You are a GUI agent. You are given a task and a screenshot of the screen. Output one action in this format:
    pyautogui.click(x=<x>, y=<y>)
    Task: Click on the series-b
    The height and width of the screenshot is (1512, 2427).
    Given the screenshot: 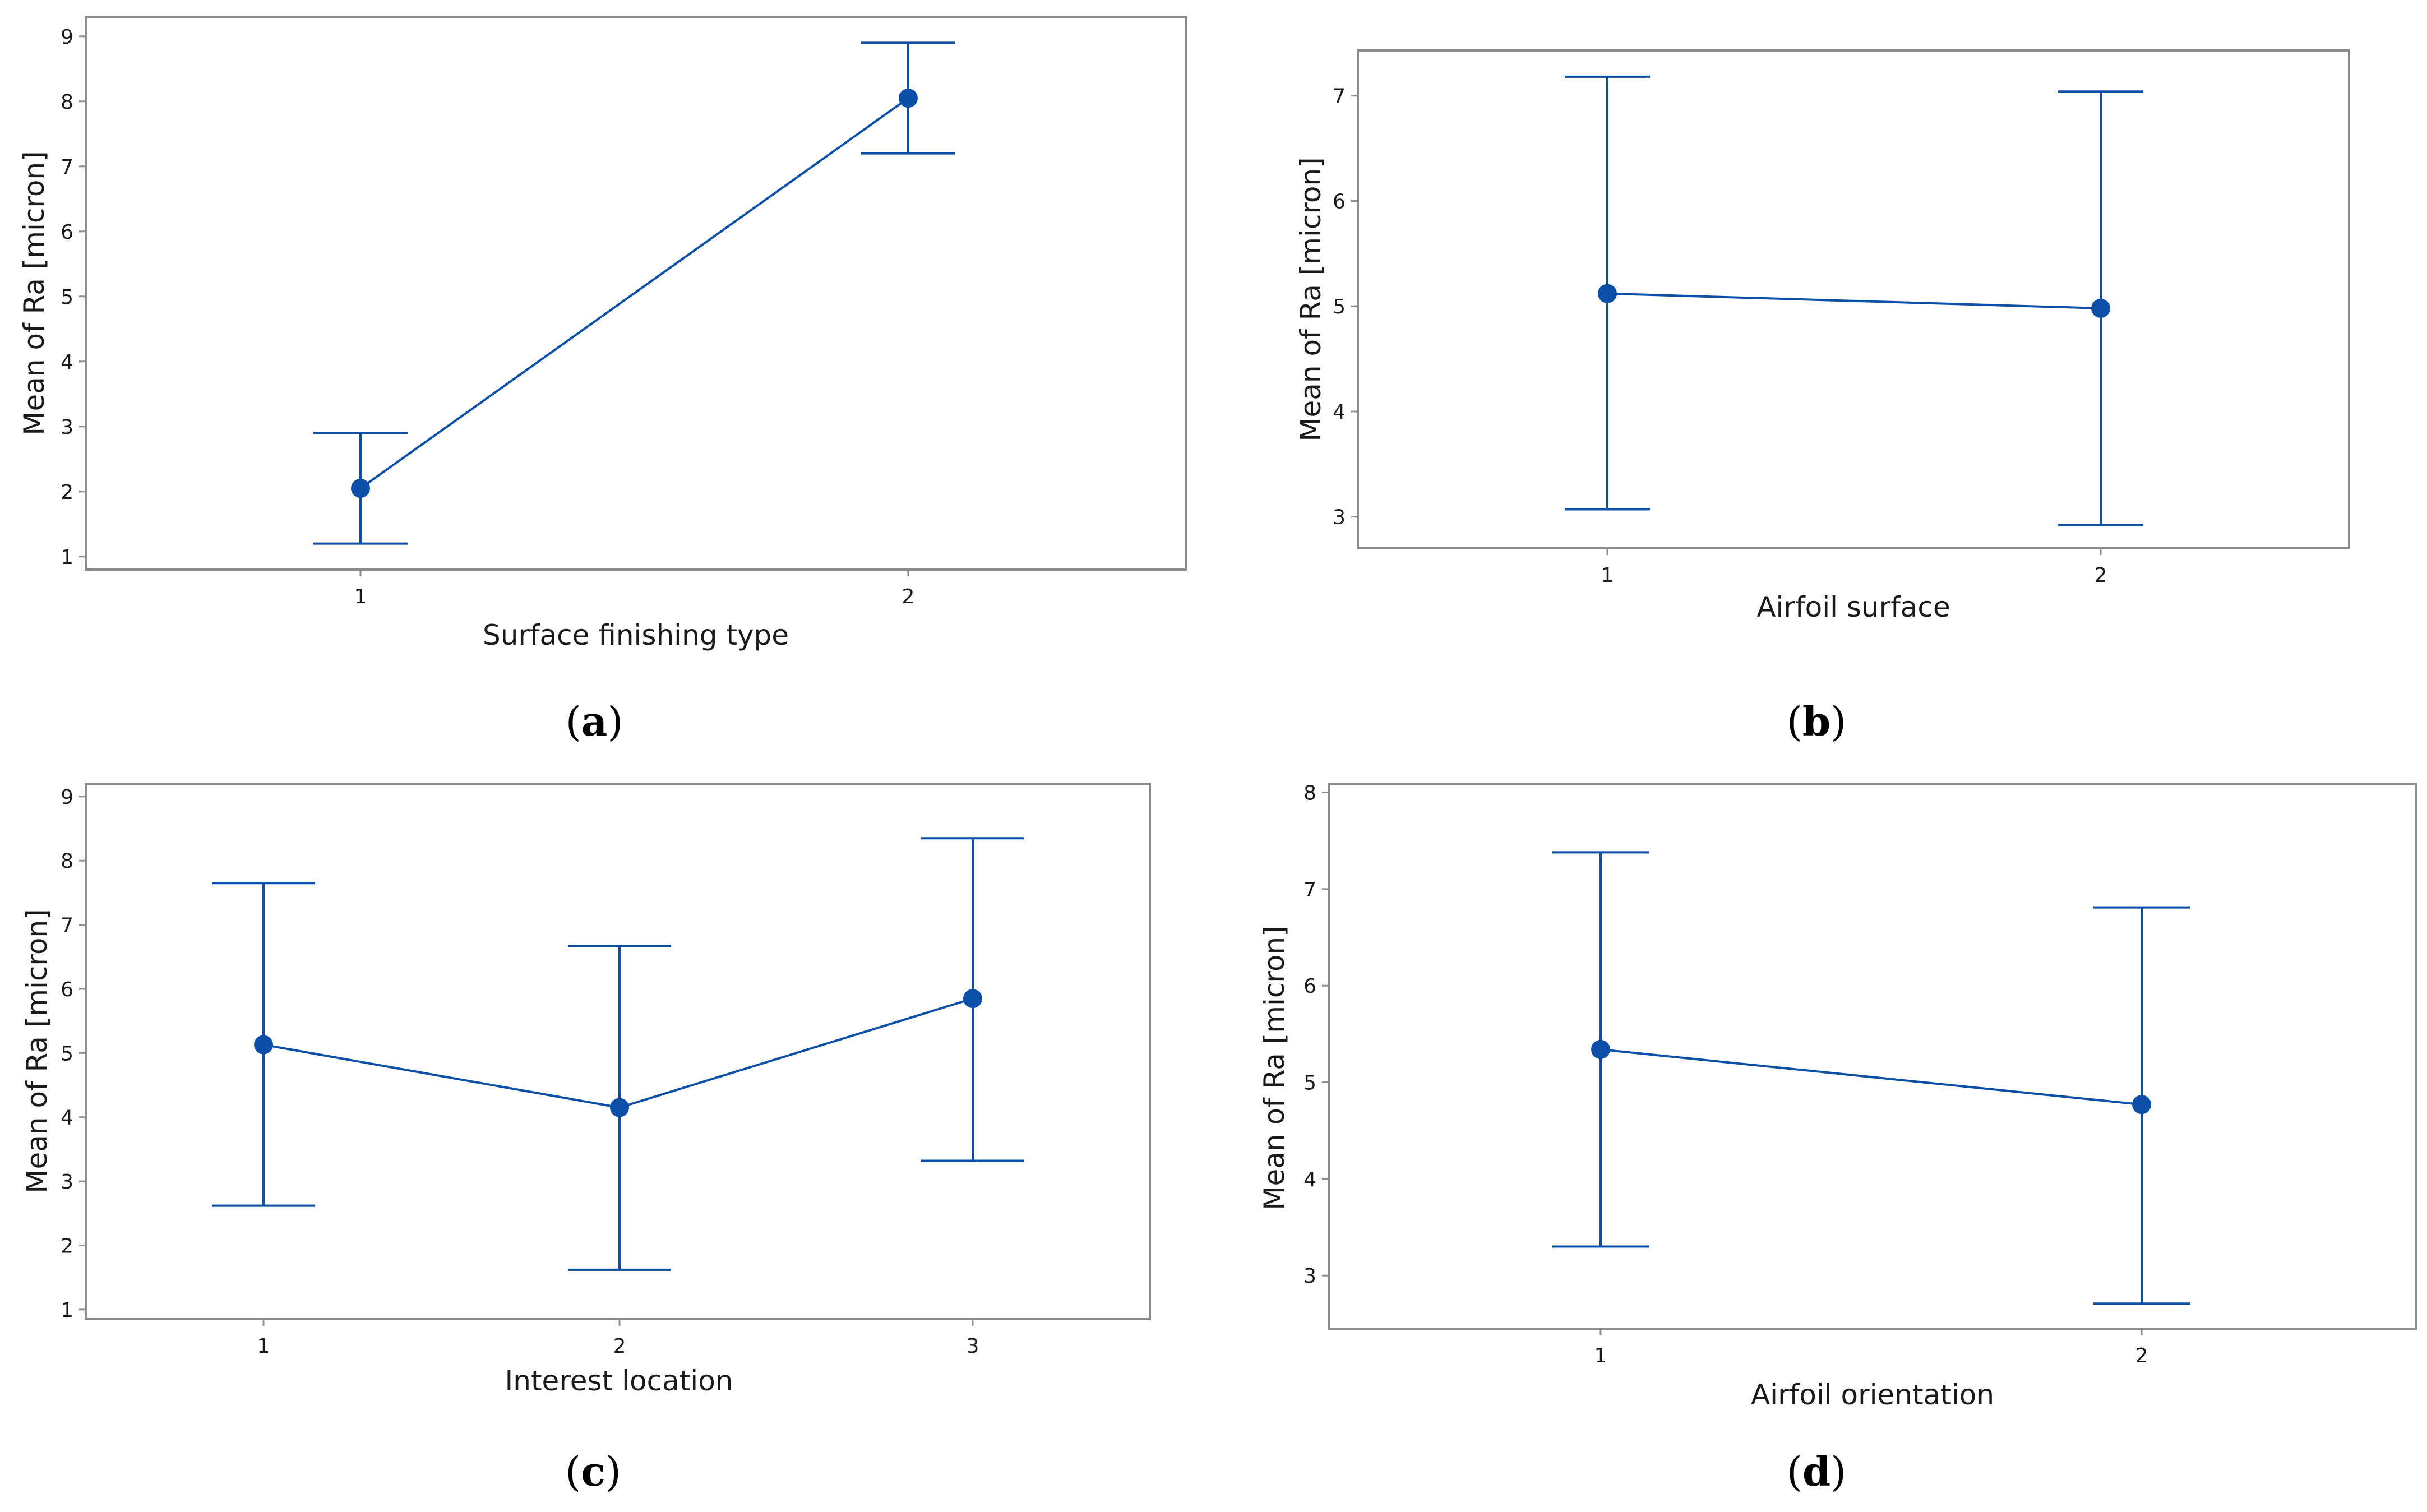 What is the action you would take?
    pyautogui.click(x=1854, y=301)
    